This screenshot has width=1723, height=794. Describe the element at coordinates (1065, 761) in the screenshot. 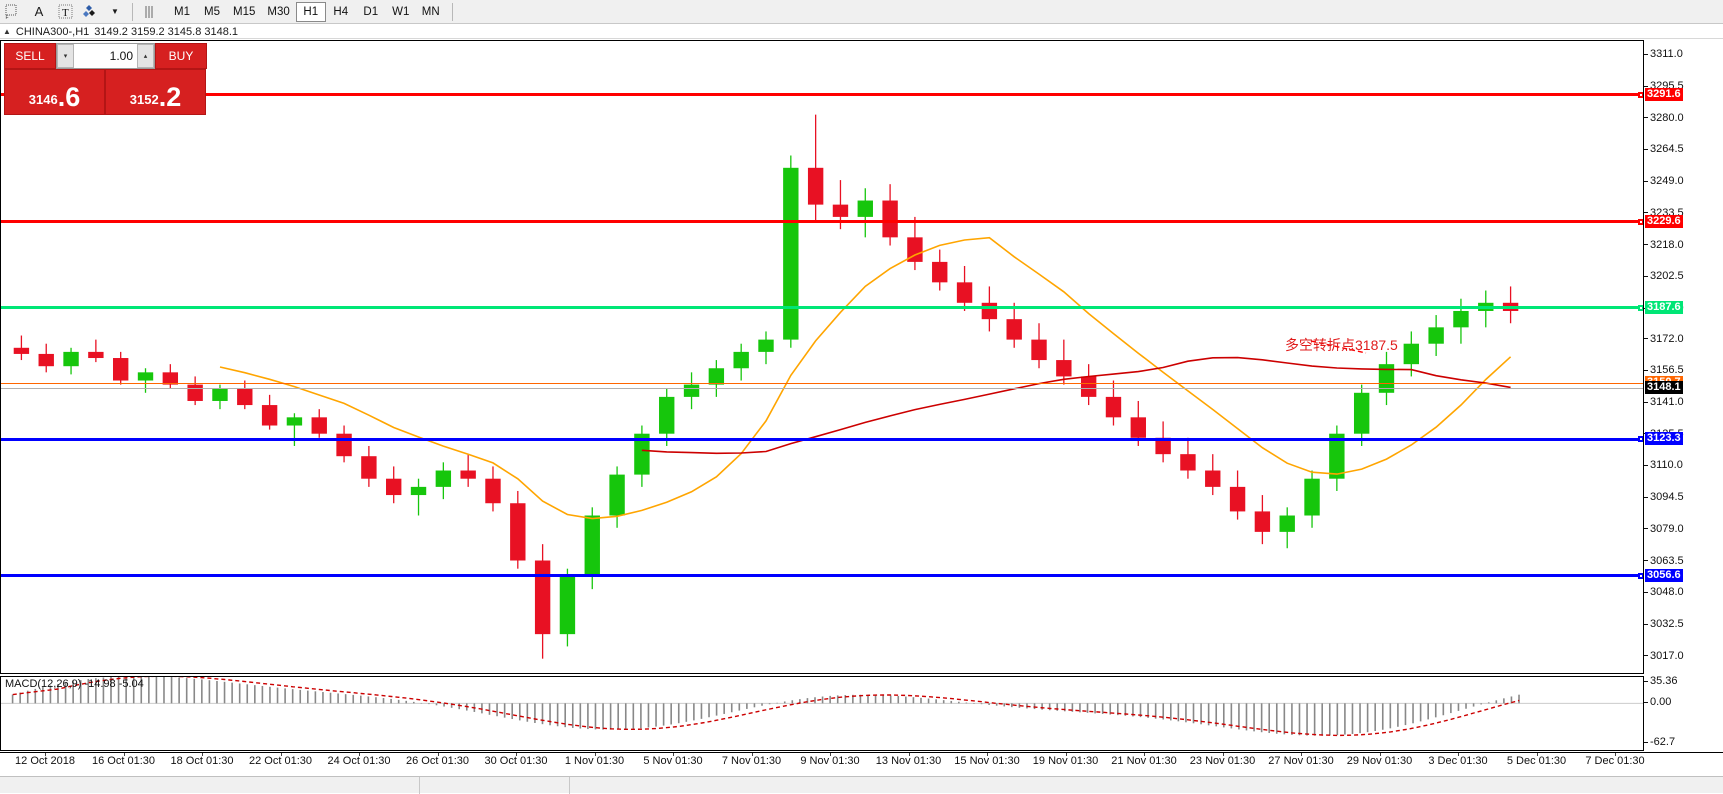

I see `time-axis-tick: 19 Nov 01:30` at that location.